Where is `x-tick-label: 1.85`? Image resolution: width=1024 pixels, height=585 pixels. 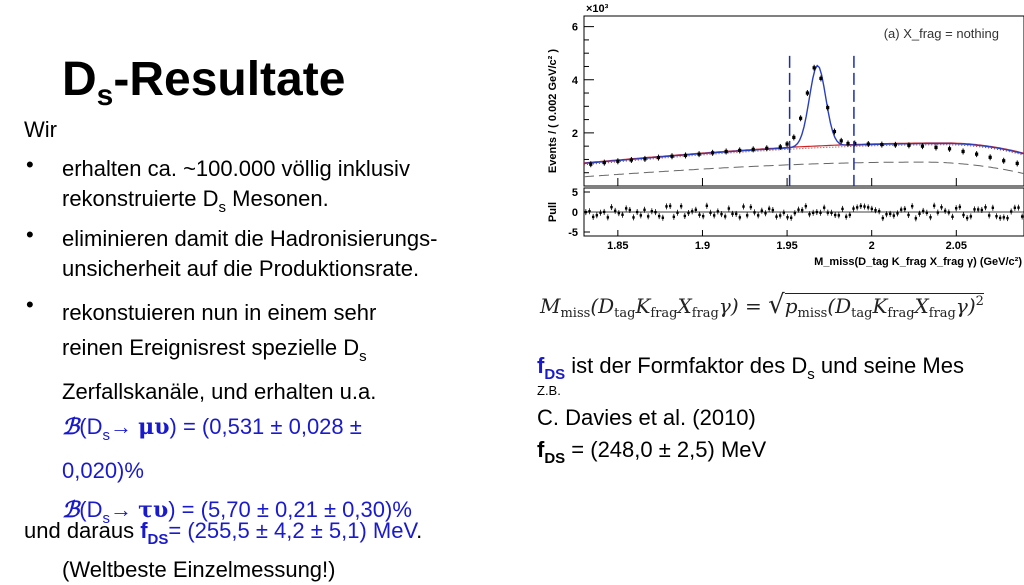 x-tick-label: 1.85 is located at coordinates (617, 246).